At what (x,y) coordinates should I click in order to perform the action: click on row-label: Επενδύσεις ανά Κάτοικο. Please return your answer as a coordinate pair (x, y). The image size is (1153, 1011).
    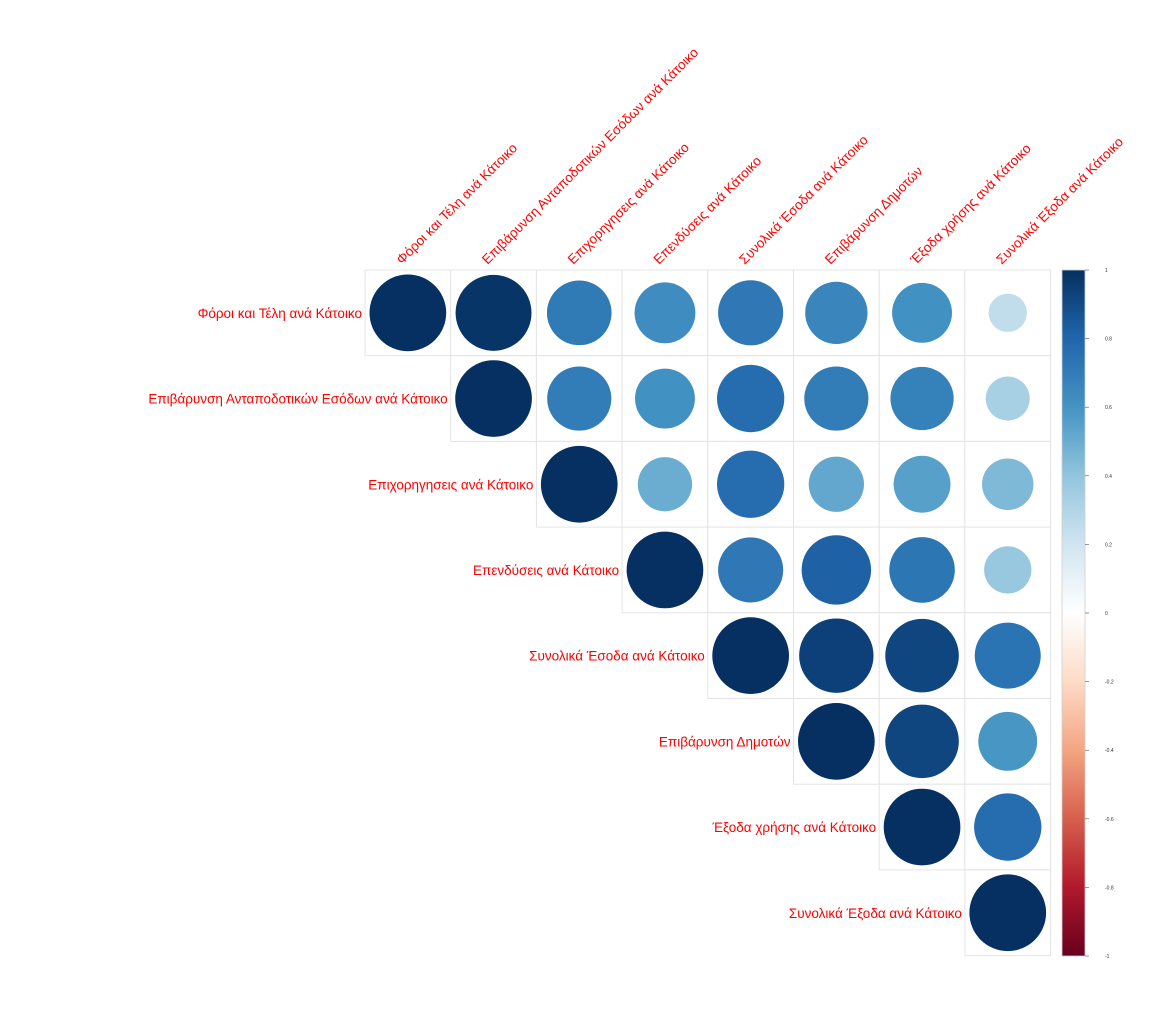
    Looking at the image, I should click on (546, 570).